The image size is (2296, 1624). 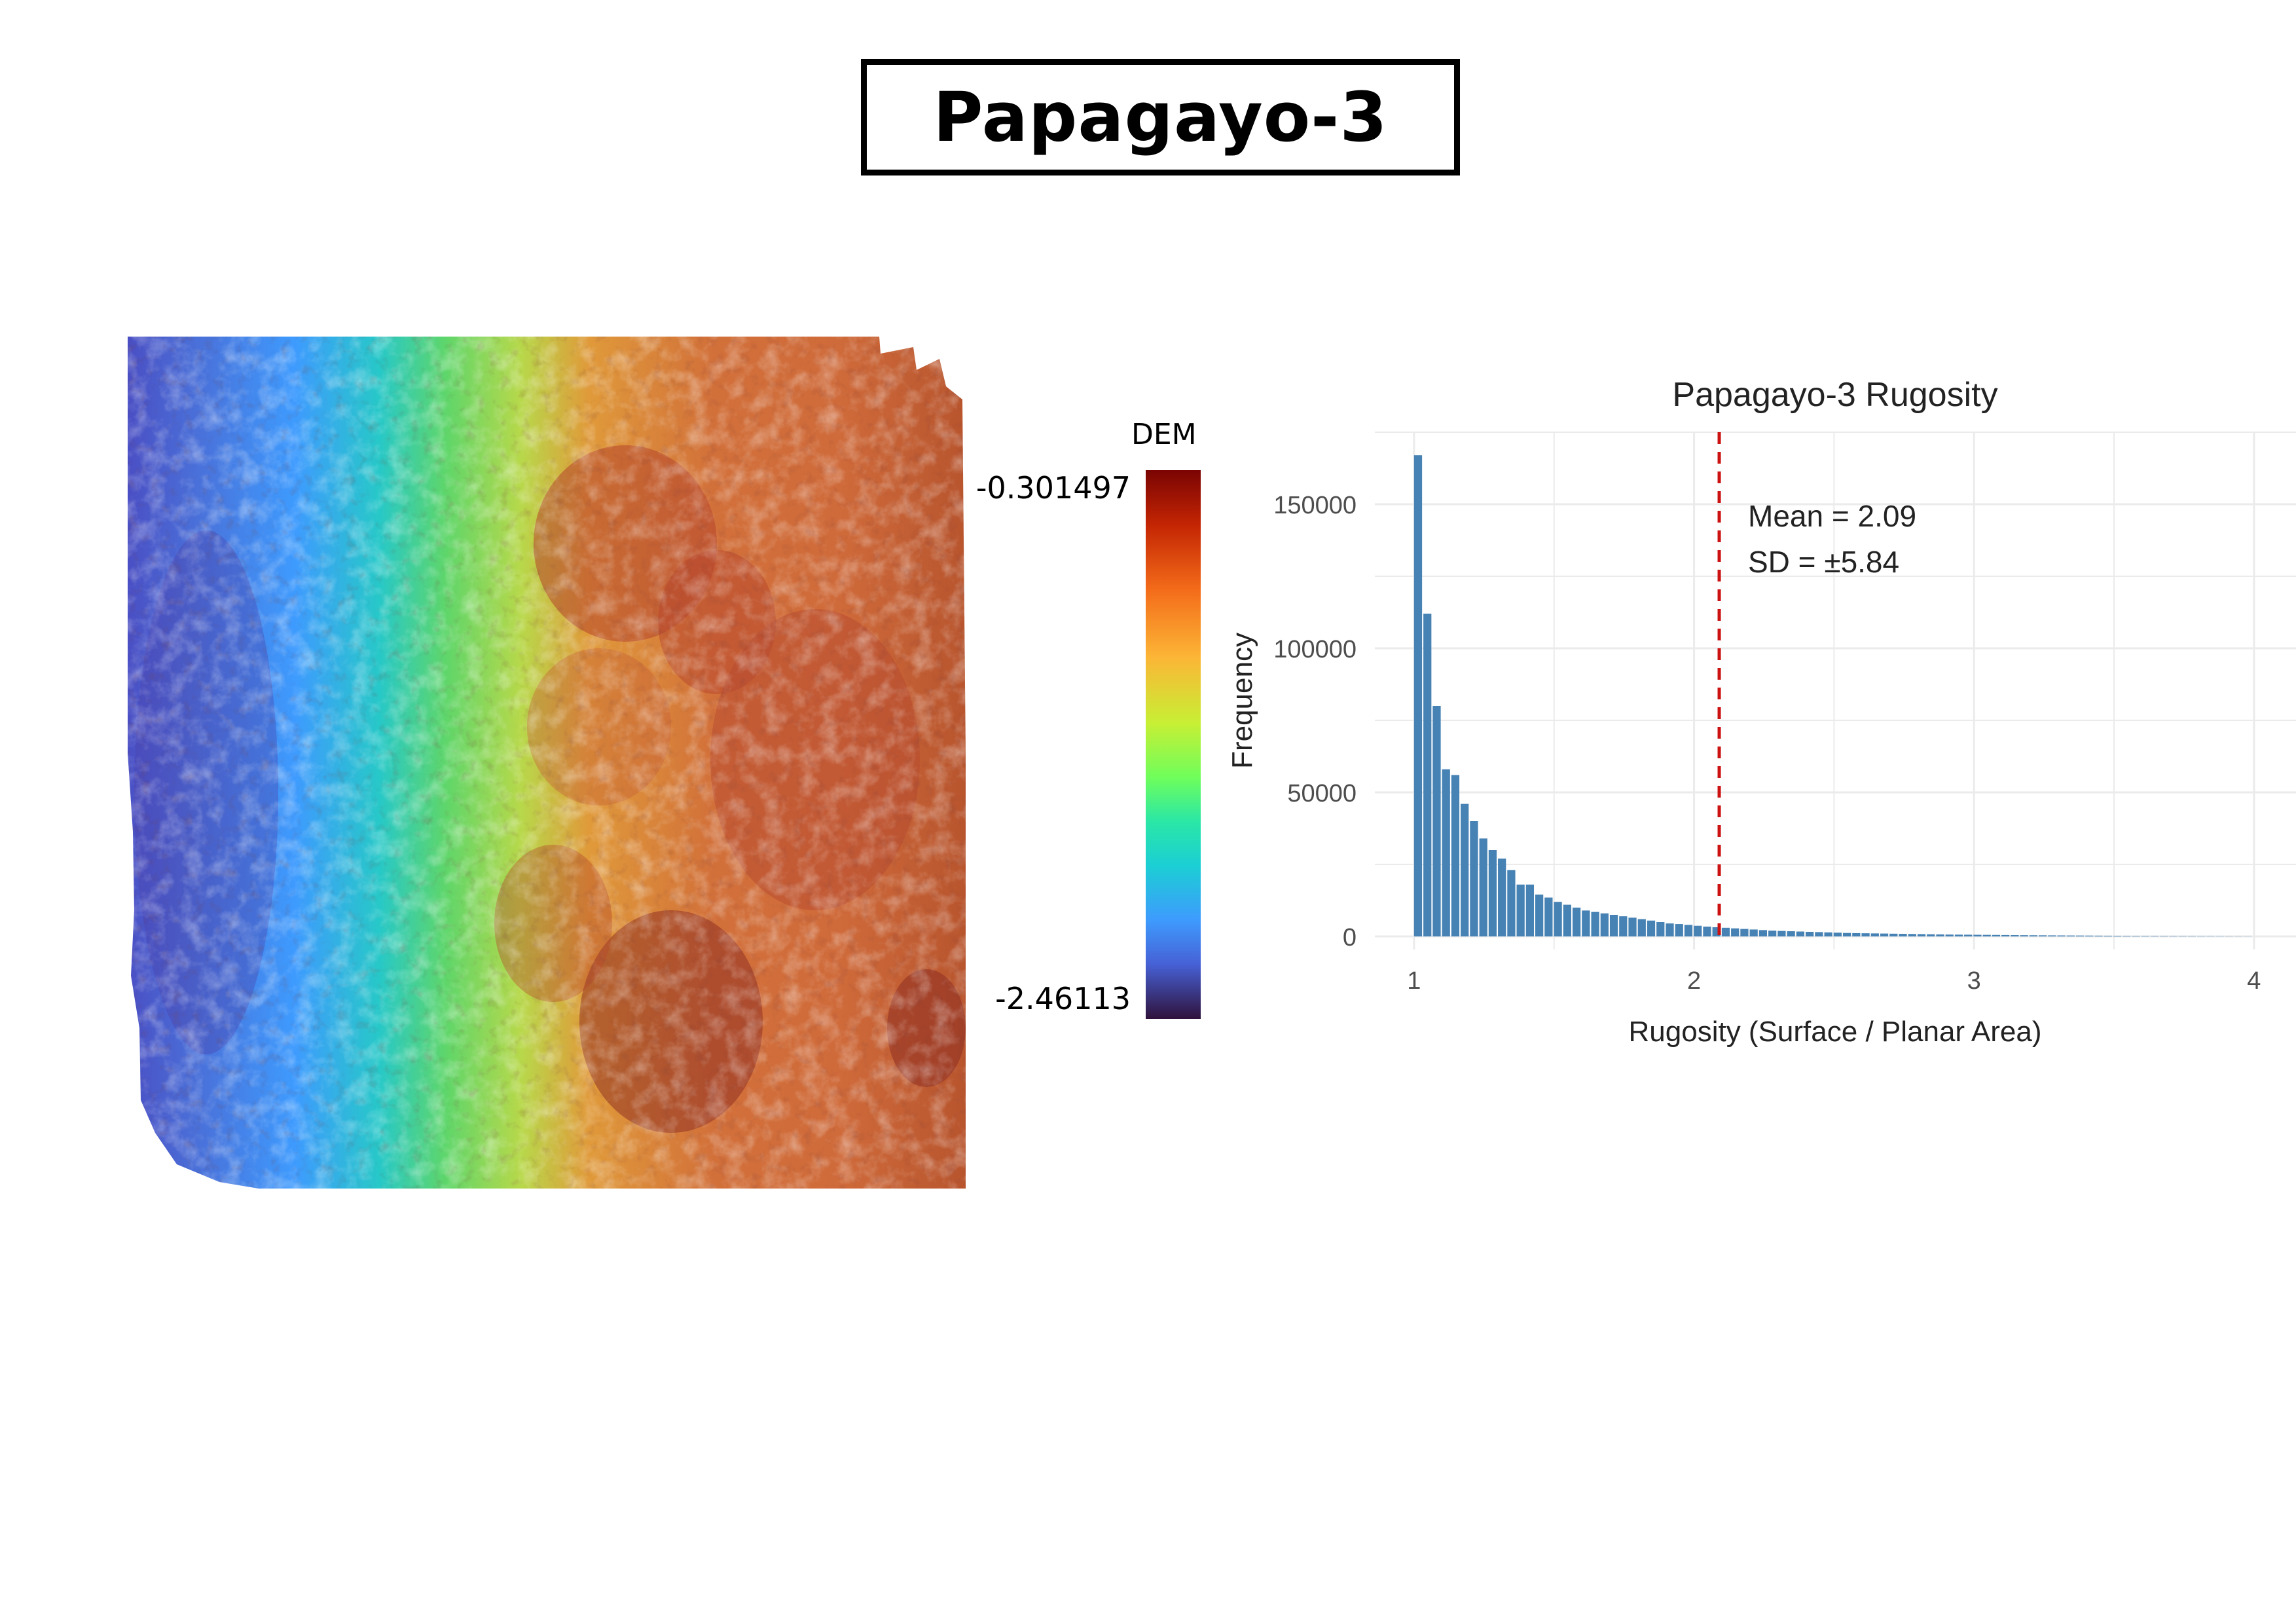 What do you see at coordinates (1242, 701) in the screenshot?
I see `y-axis-label: Frequency` at bounding box center [1242, 701].